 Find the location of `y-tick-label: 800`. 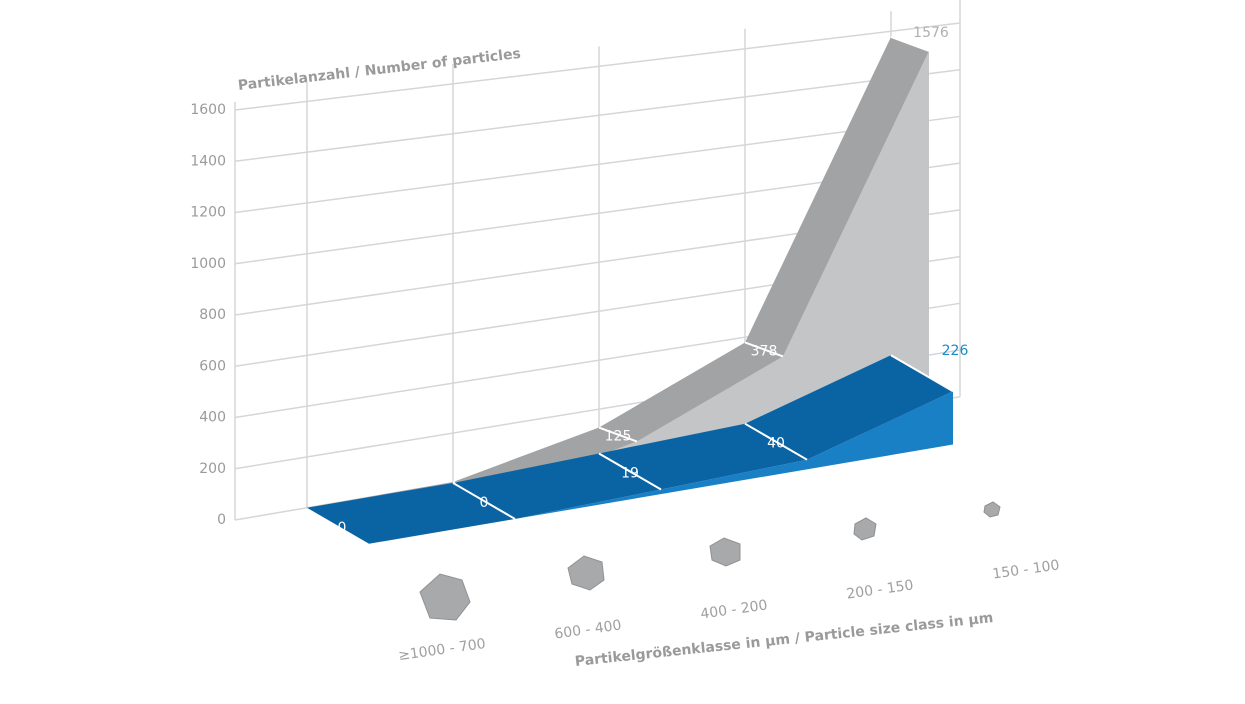

y-tick-label: 800 is located at coordinates (212, 315).